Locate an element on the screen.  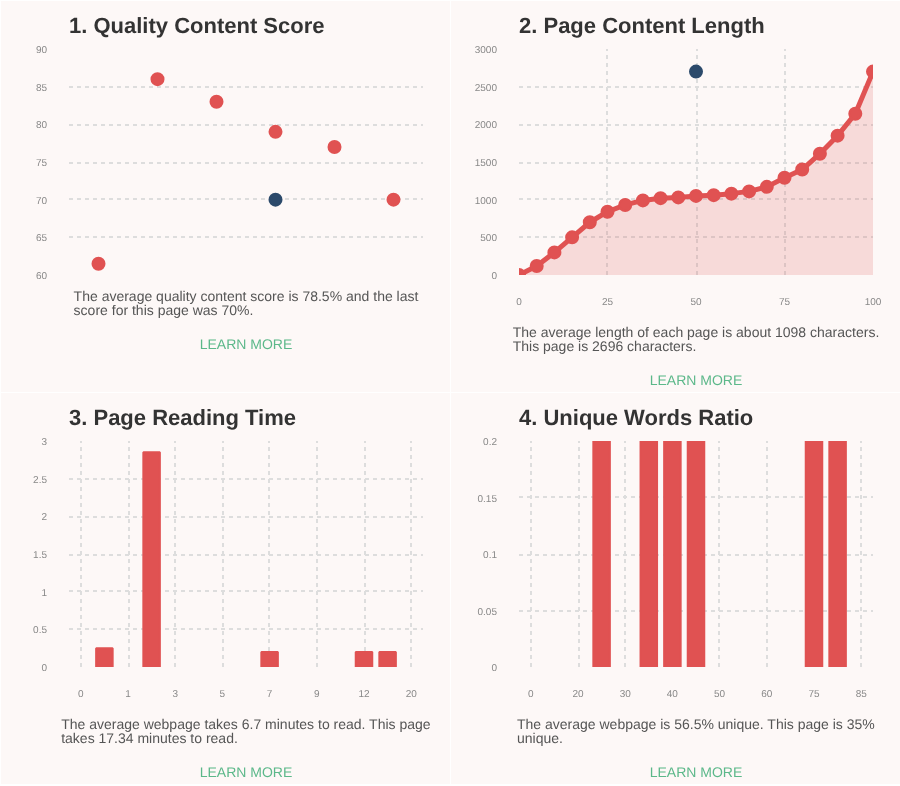
chart-title: 1. Quality Content Score is located at coordinates (197, 27).